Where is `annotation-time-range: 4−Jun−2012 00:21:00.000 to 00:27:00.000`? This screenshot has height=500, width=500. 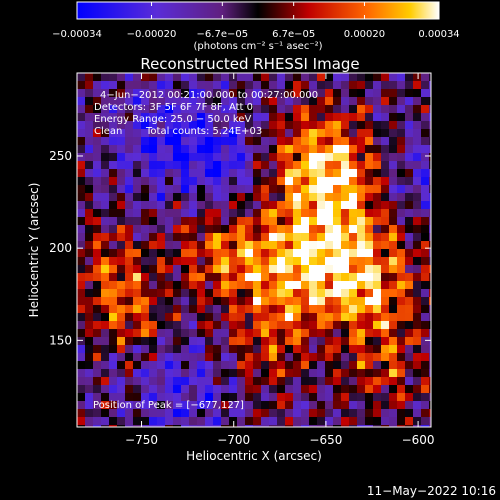 annotation-time-range: 4−Jun−2012 00:21:00.000 to 00:27:00.000 is located at coordinates (209, 95).